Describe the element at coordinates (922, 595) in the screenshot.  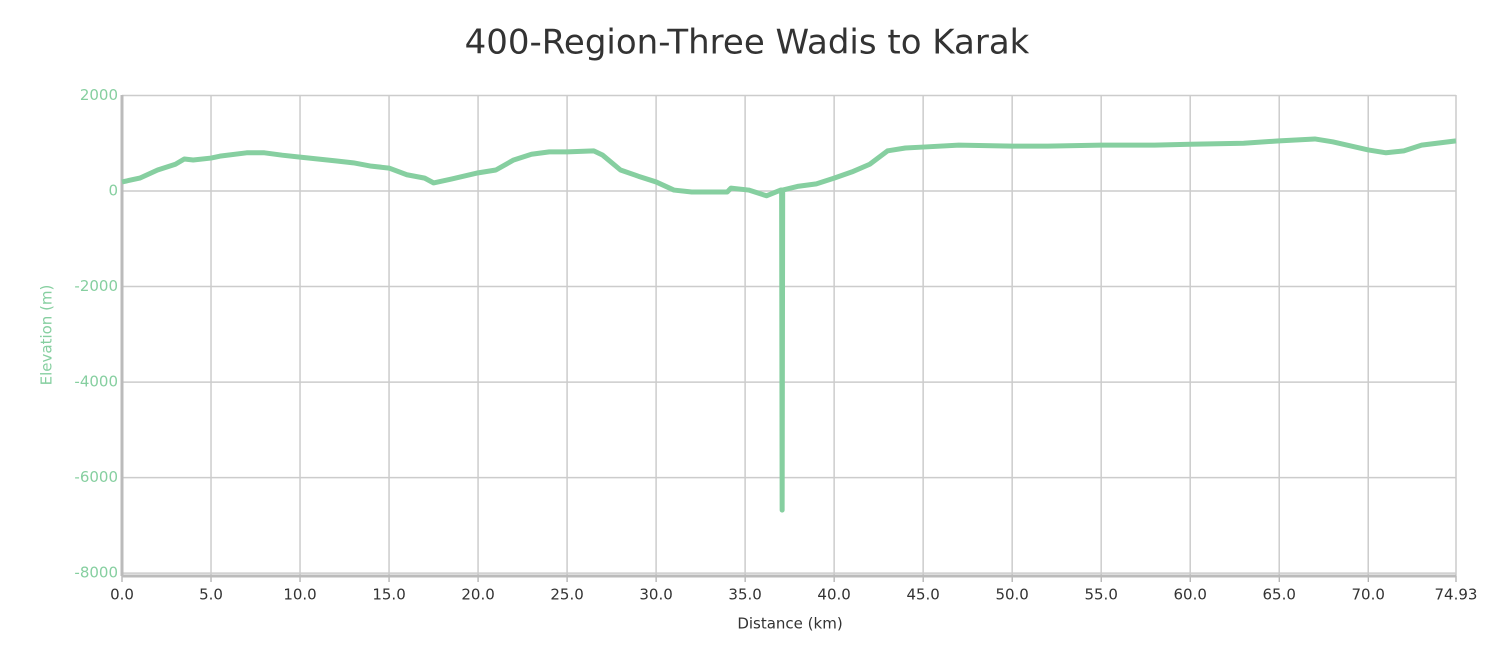
I see `x-tick-label: 45.0` at that location.